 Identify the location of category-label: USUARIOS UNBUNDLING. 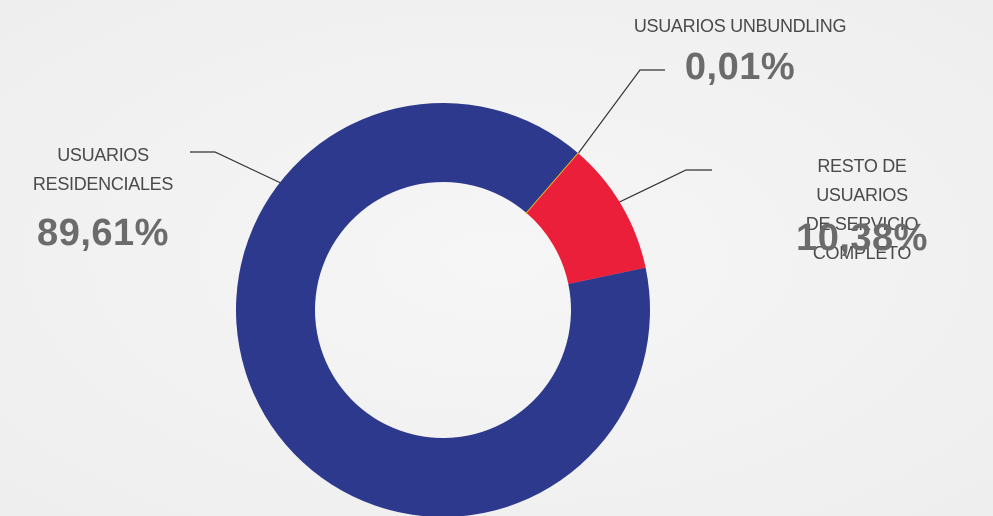
(740, 26).